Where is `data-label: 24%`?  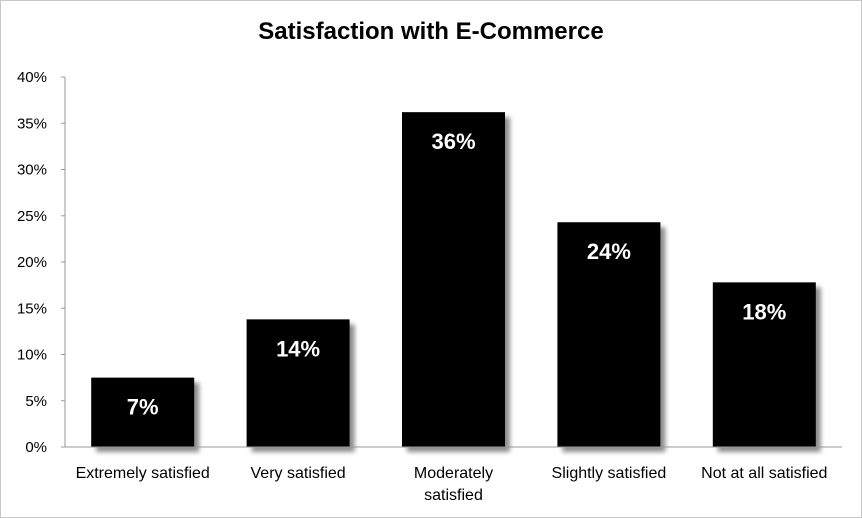 data-label: 24% is located at coordinates (609, 251).